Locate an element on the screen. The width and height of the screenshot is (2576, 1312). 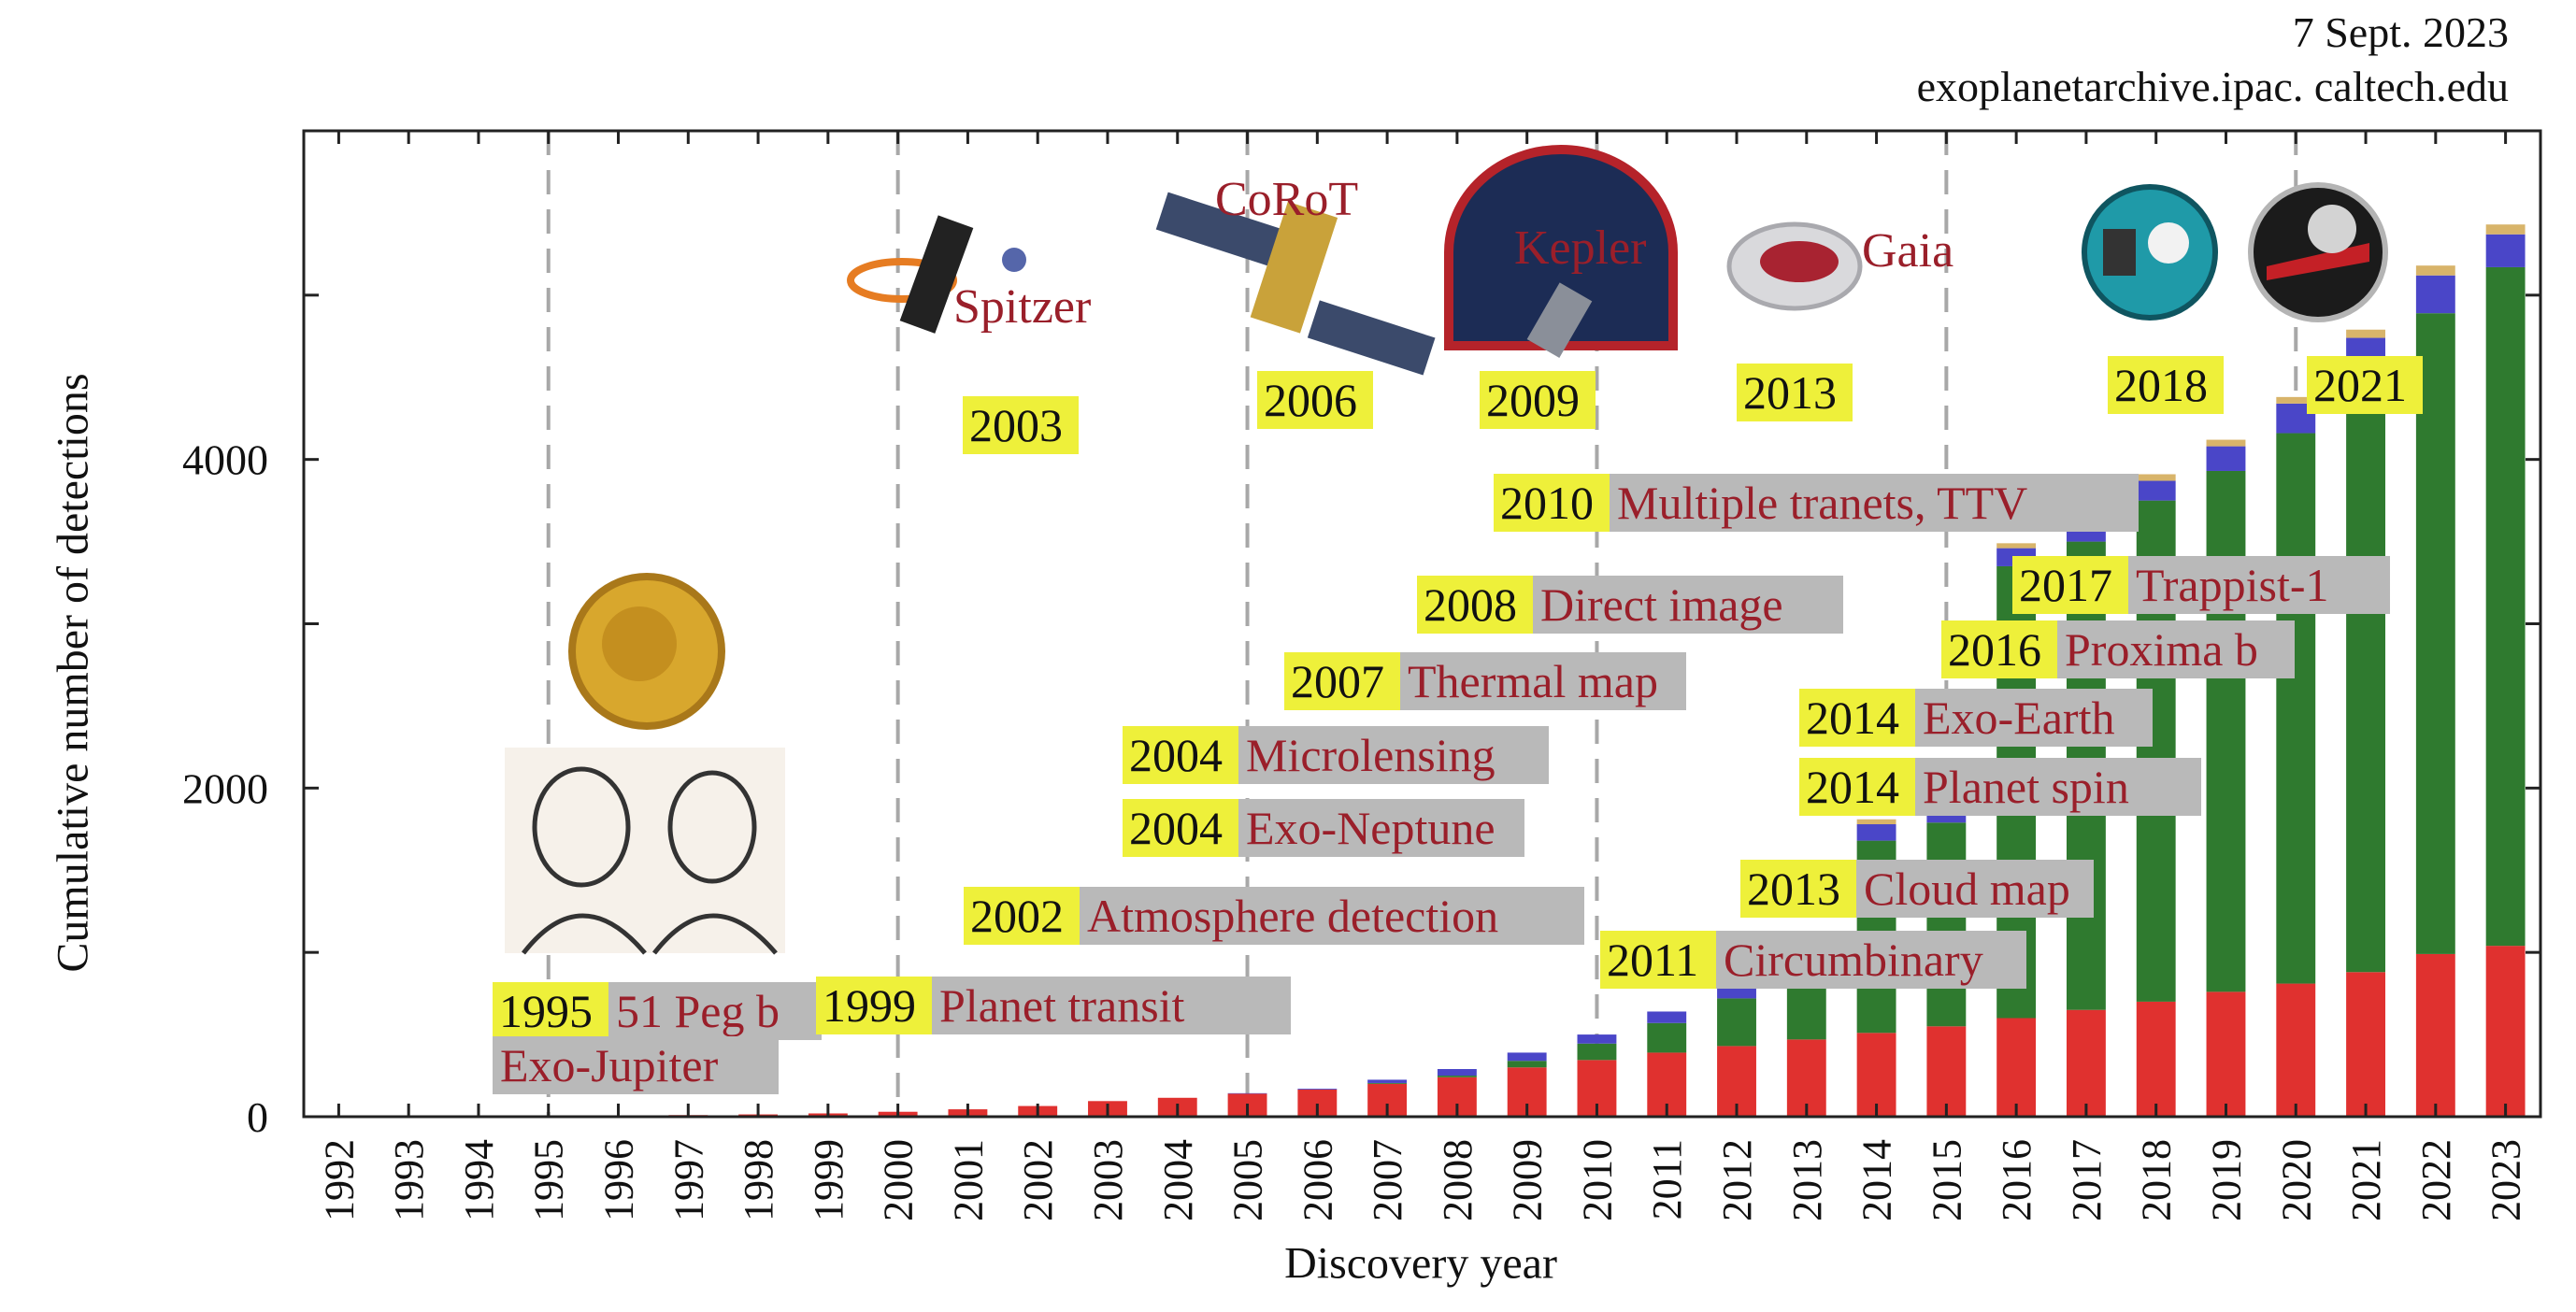
mission-year-spitzer: 2003 is located at coordinates (1016, 425).